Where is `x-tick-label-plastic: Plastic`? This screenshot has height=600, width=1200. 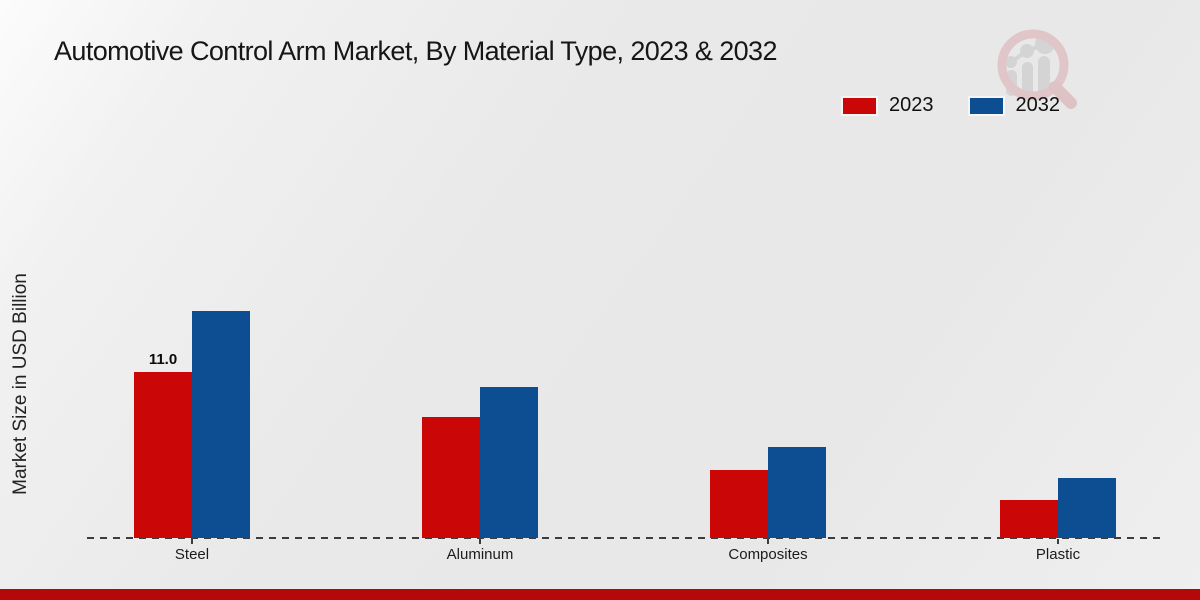
x-tick-label-plastic: Plastic is located at coordinates (1058, 554).